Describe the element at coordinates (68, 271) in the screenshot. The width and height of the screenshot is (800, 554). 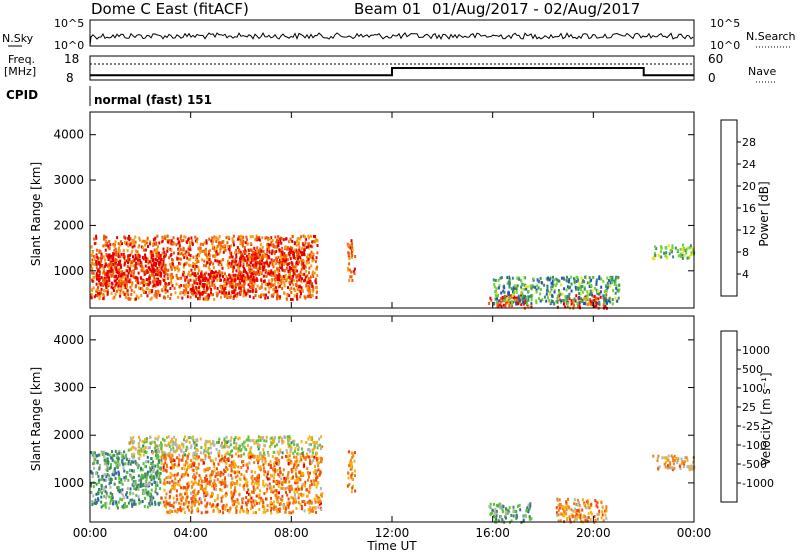
I see `power-ytick-label: 1000` at that location.